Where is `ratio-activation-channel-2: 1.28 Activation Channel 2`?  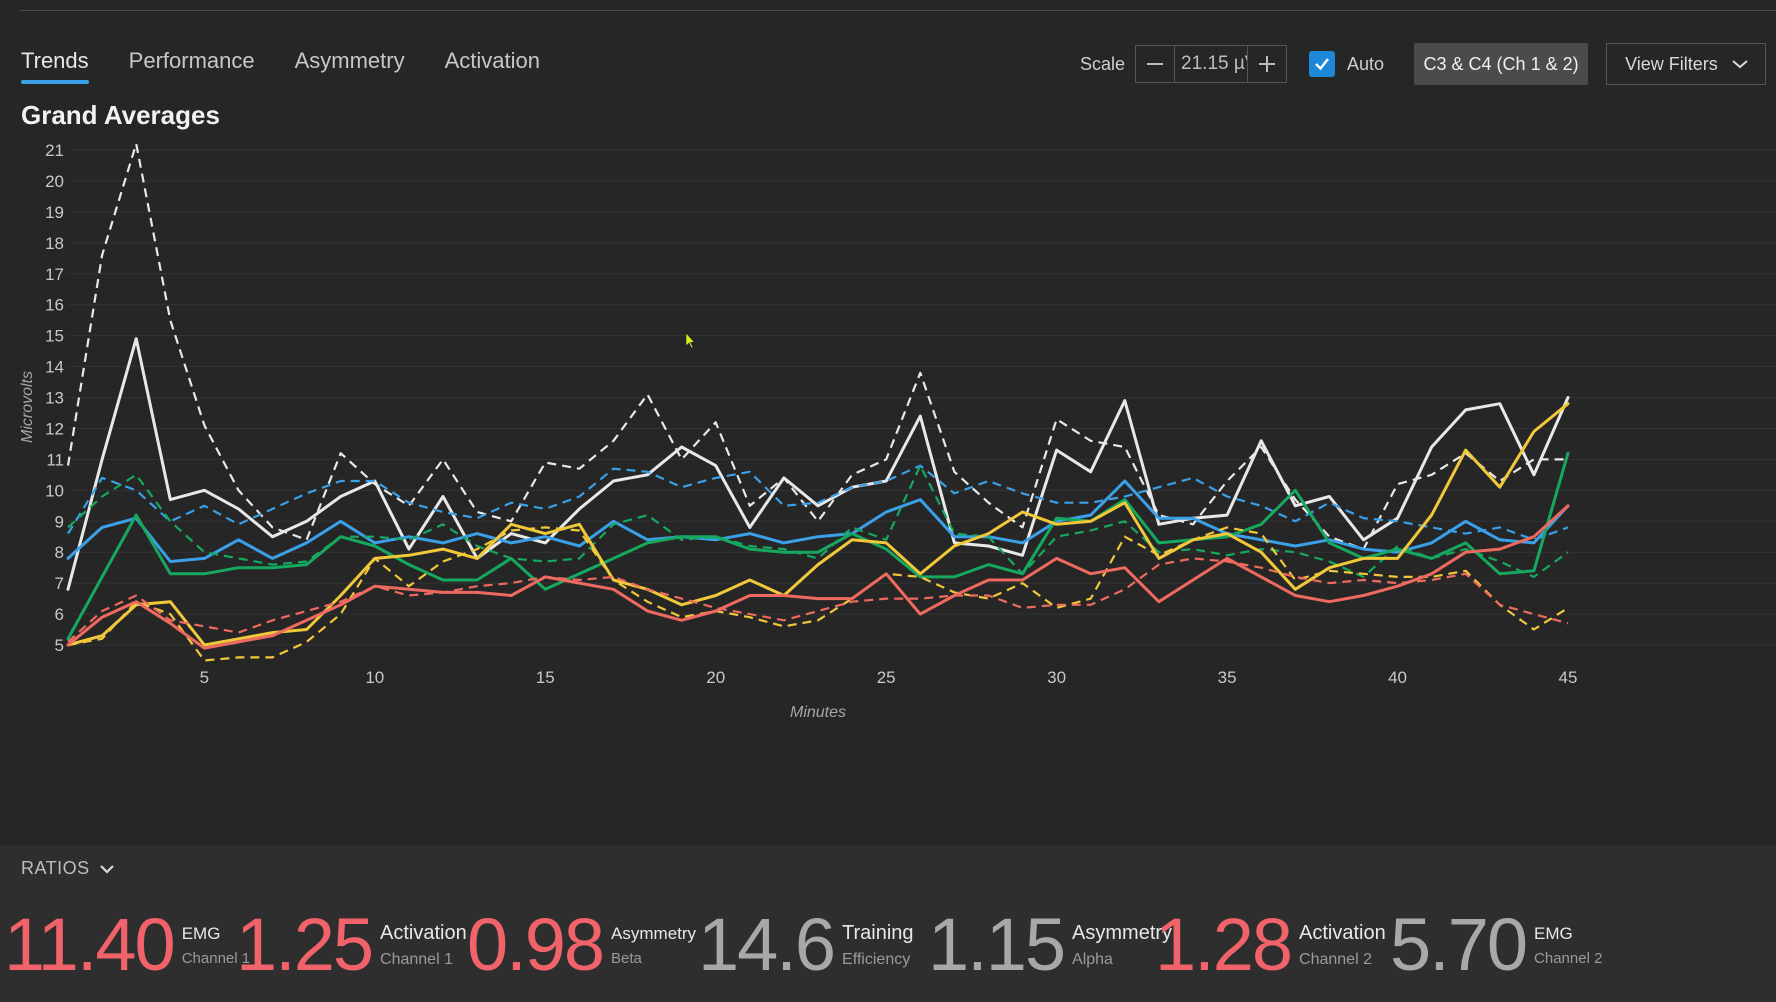
ratio-activation-channel-2: 1.28 Activation Channel 2 is located at coordinates (1270, 945).